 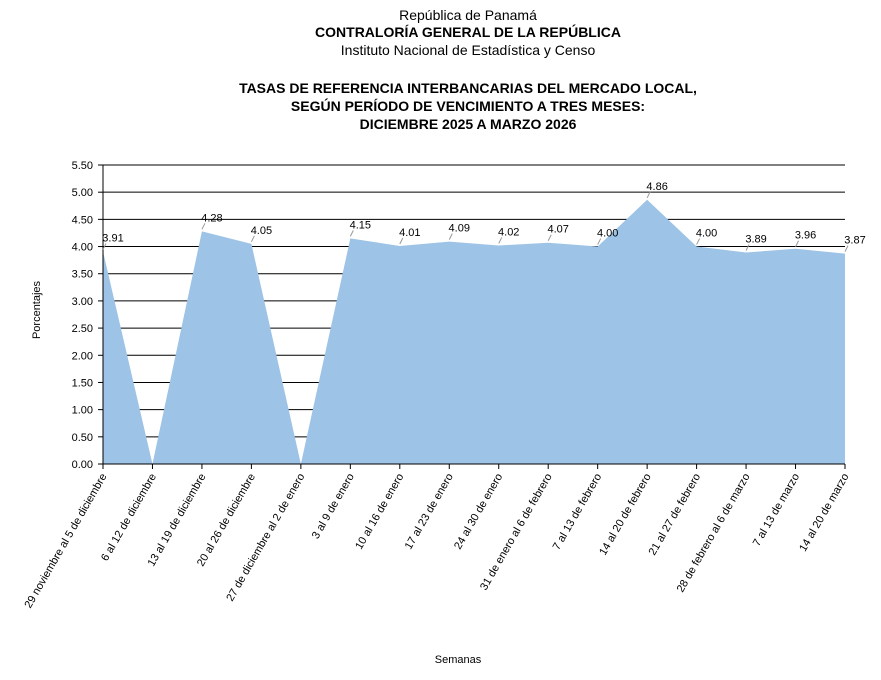 I want to click on y-axis-label: Porcentajes, so click(x=37, y=309).